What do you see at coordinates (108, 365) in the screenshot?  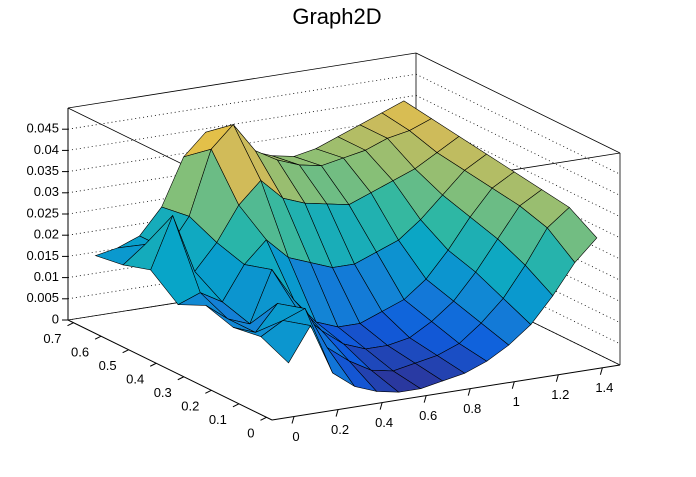 I see `y-tick-label: 0.5` at bounding box center [108, 365].